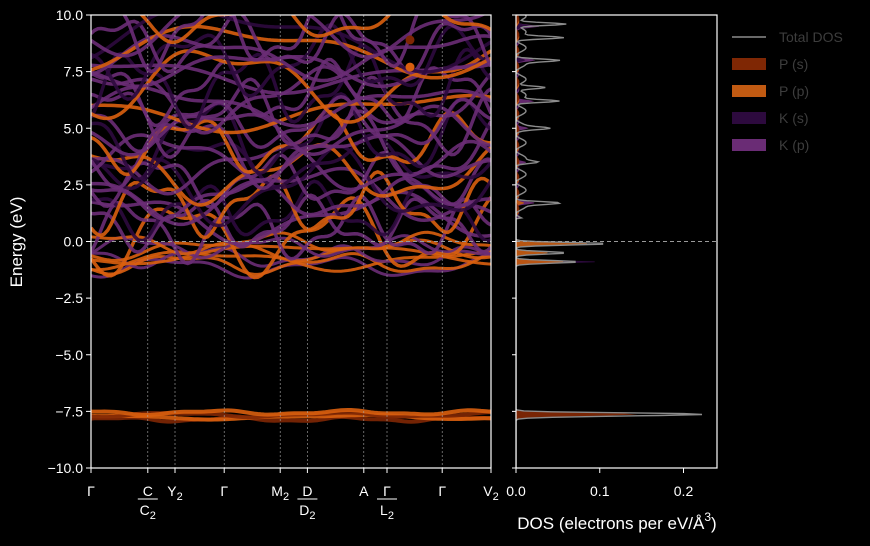 Image resolution: width=870 pixels, height=546 pixels. Describe the element at coordinates (364, 491) in the screenshot. I see `k-point-label: A` at that location.